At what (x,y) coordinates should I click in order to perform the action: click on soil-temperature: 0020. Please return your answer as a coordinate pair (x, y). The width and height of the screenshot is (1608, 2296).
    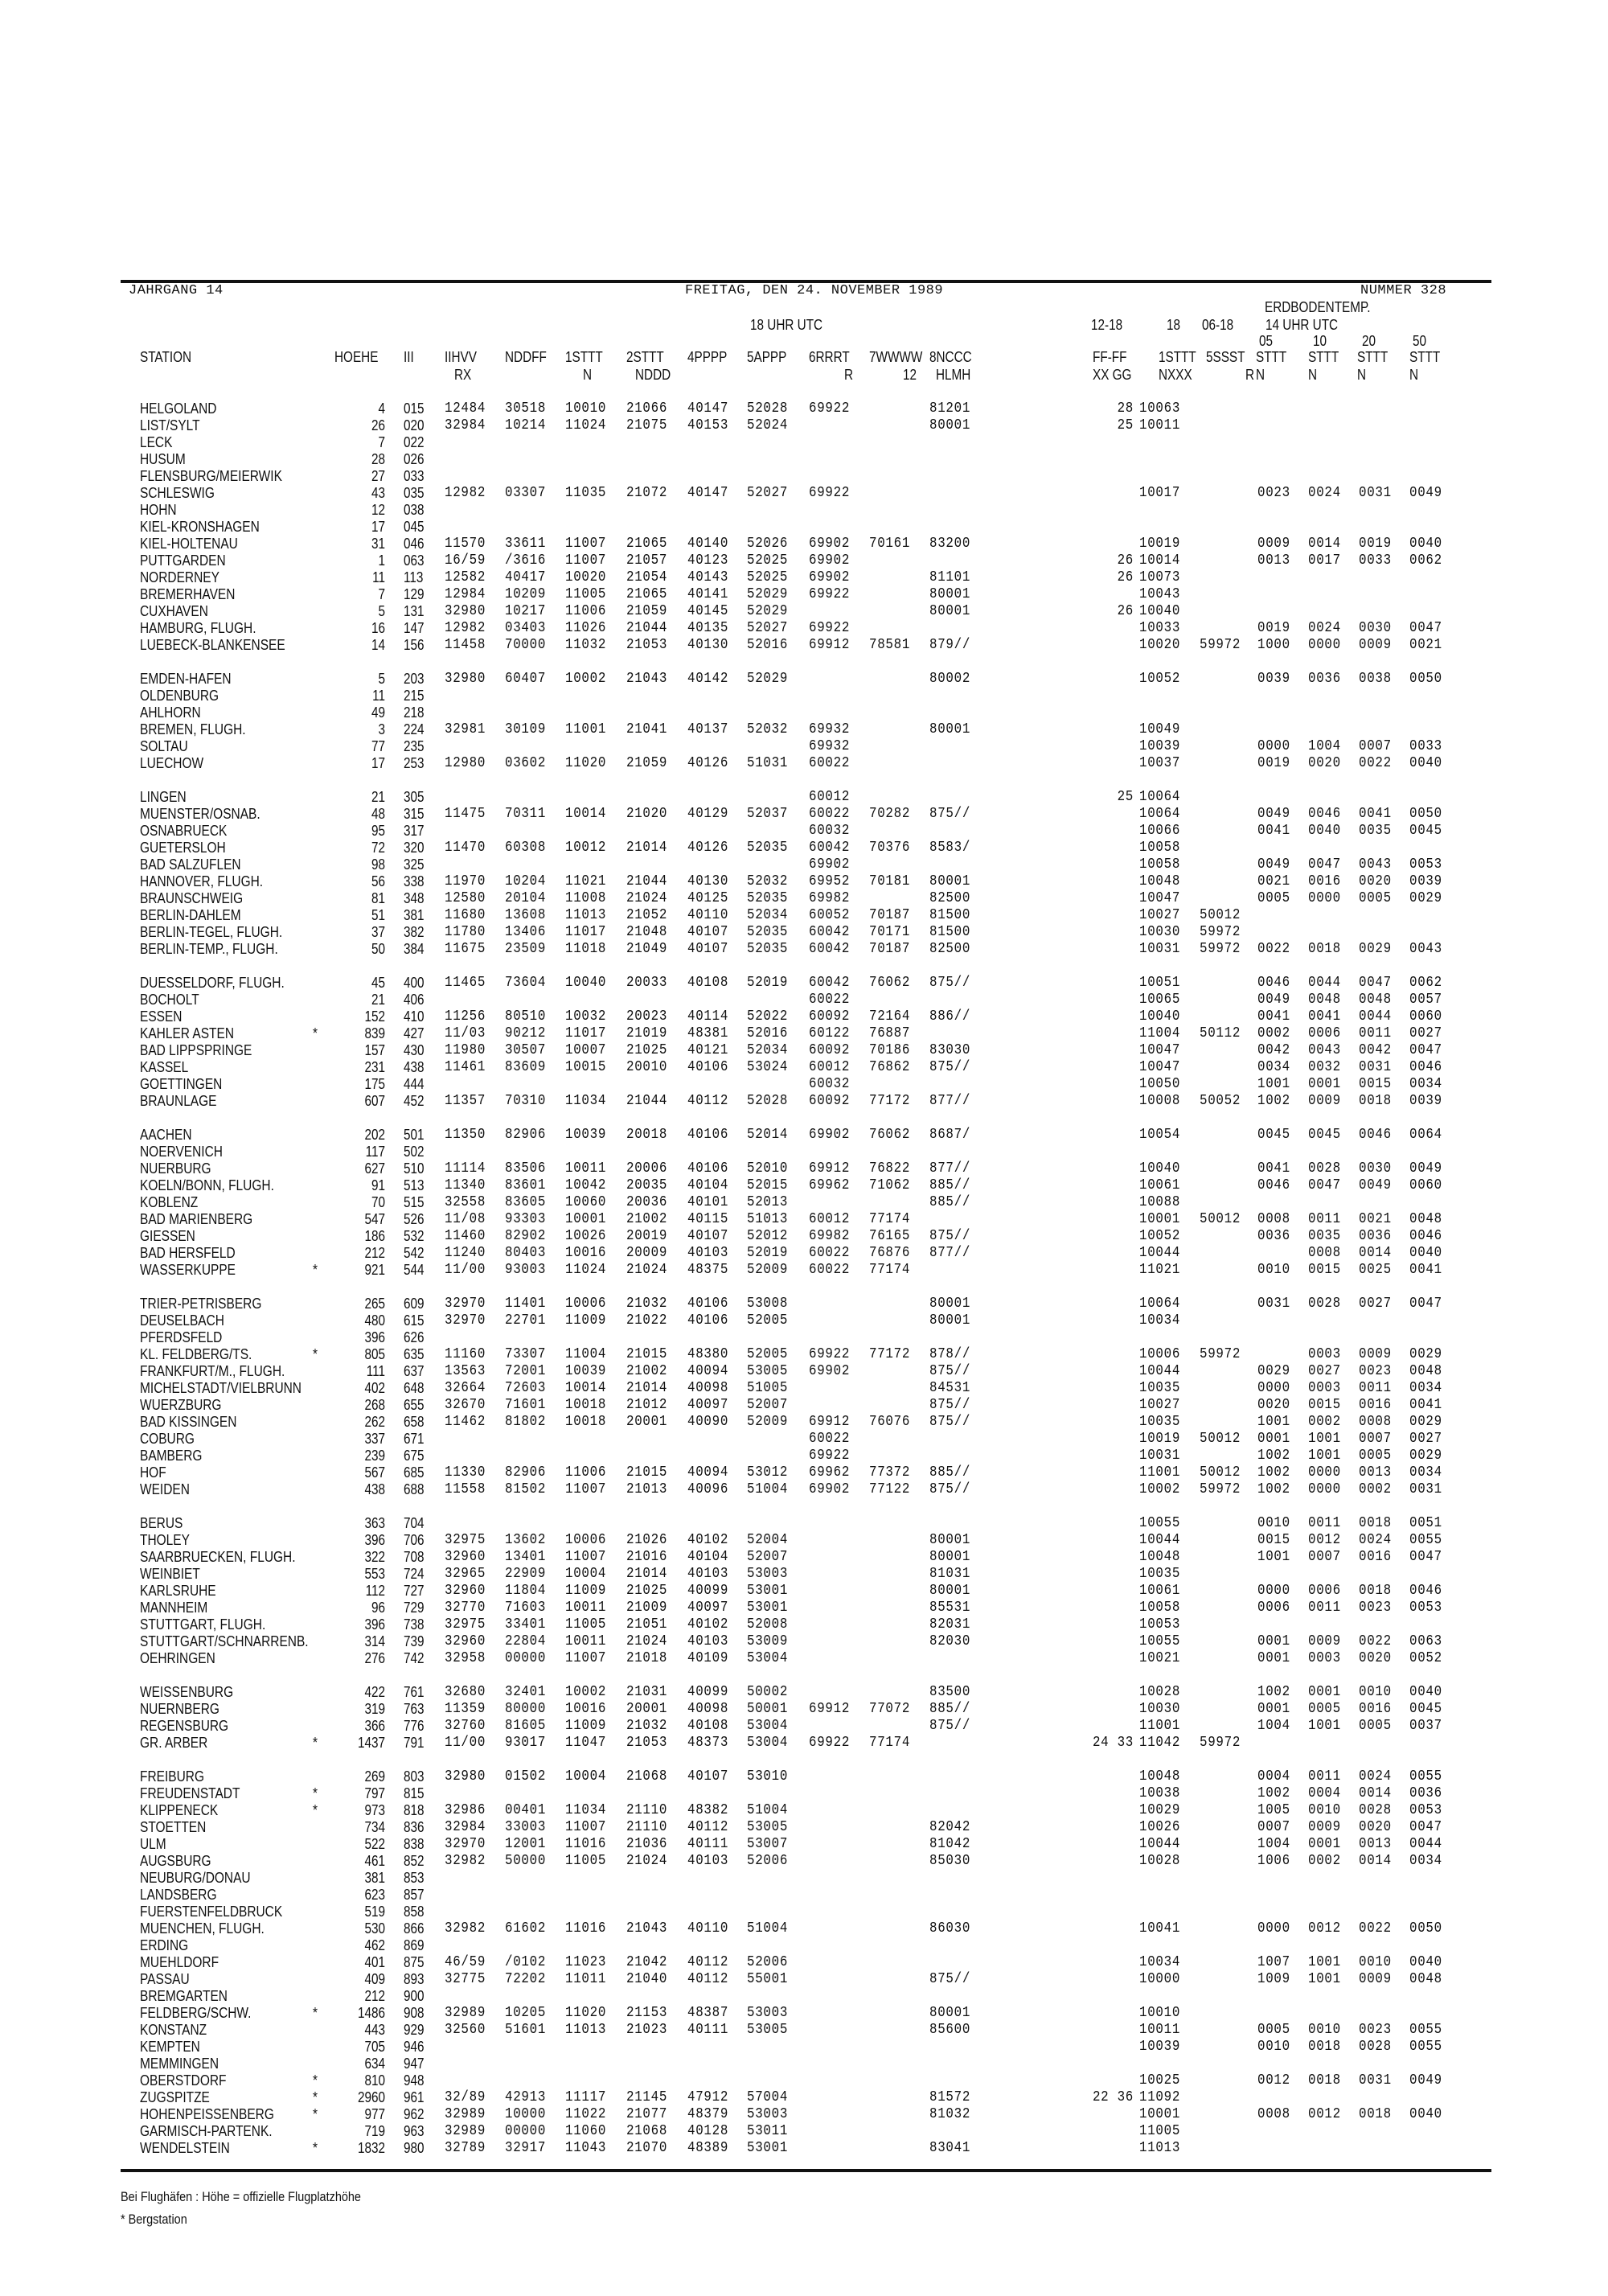
    Looking at the image, I should click on (1375, 881).